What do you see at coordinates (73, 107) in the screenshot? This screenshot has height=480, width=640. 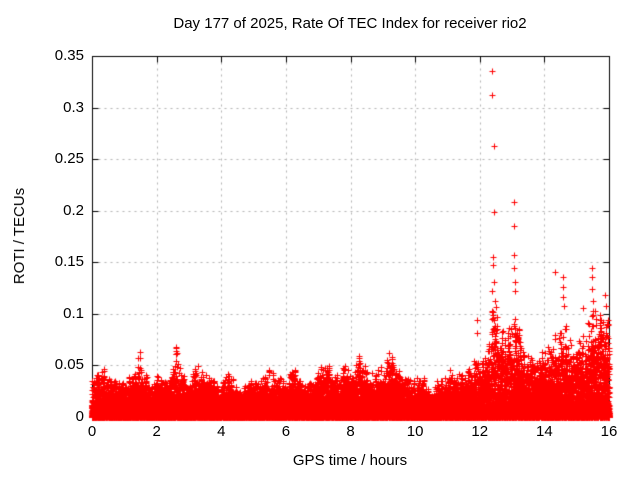 I see `y-tick-label: 0.3` at bounding box center [73, 107].